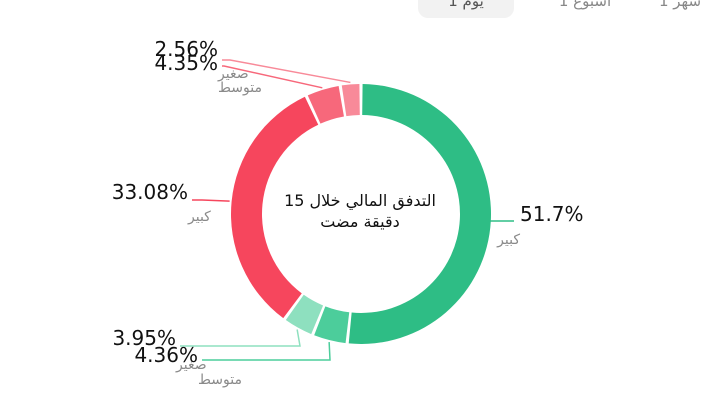 The image size is (720, 404). What do you see at coordinates (211, 200) in the screenshot?
I see `leader-line-outflow-large` at bounding box center [211, 200].